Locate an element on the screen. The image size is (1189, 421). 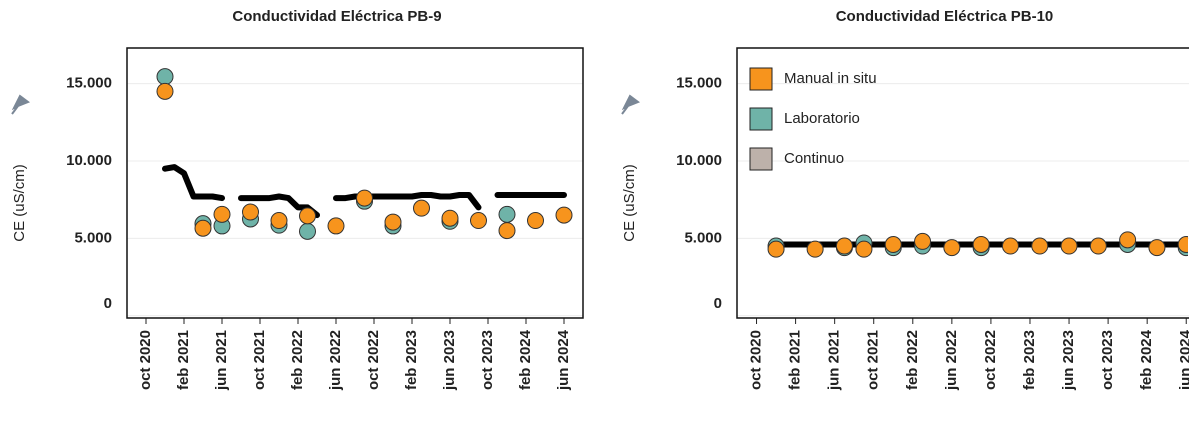
continuous-line is located at coordinates (364, 191).